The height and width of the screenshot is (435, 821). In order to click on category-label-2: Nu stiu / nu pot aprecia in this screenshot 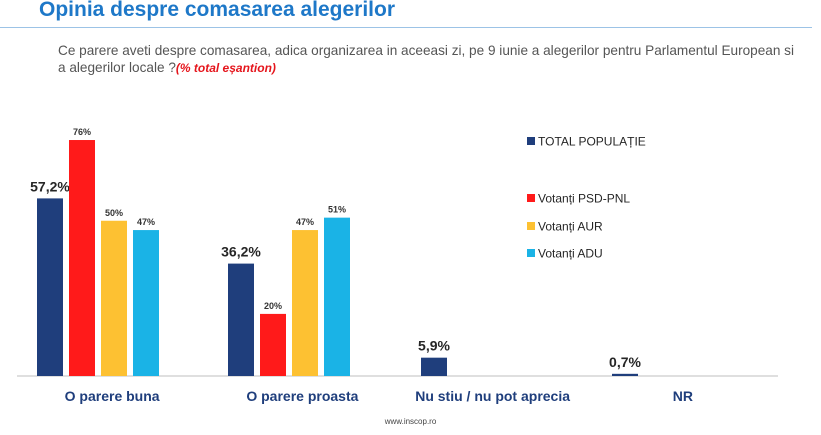, I will do `click(492, 396)`.